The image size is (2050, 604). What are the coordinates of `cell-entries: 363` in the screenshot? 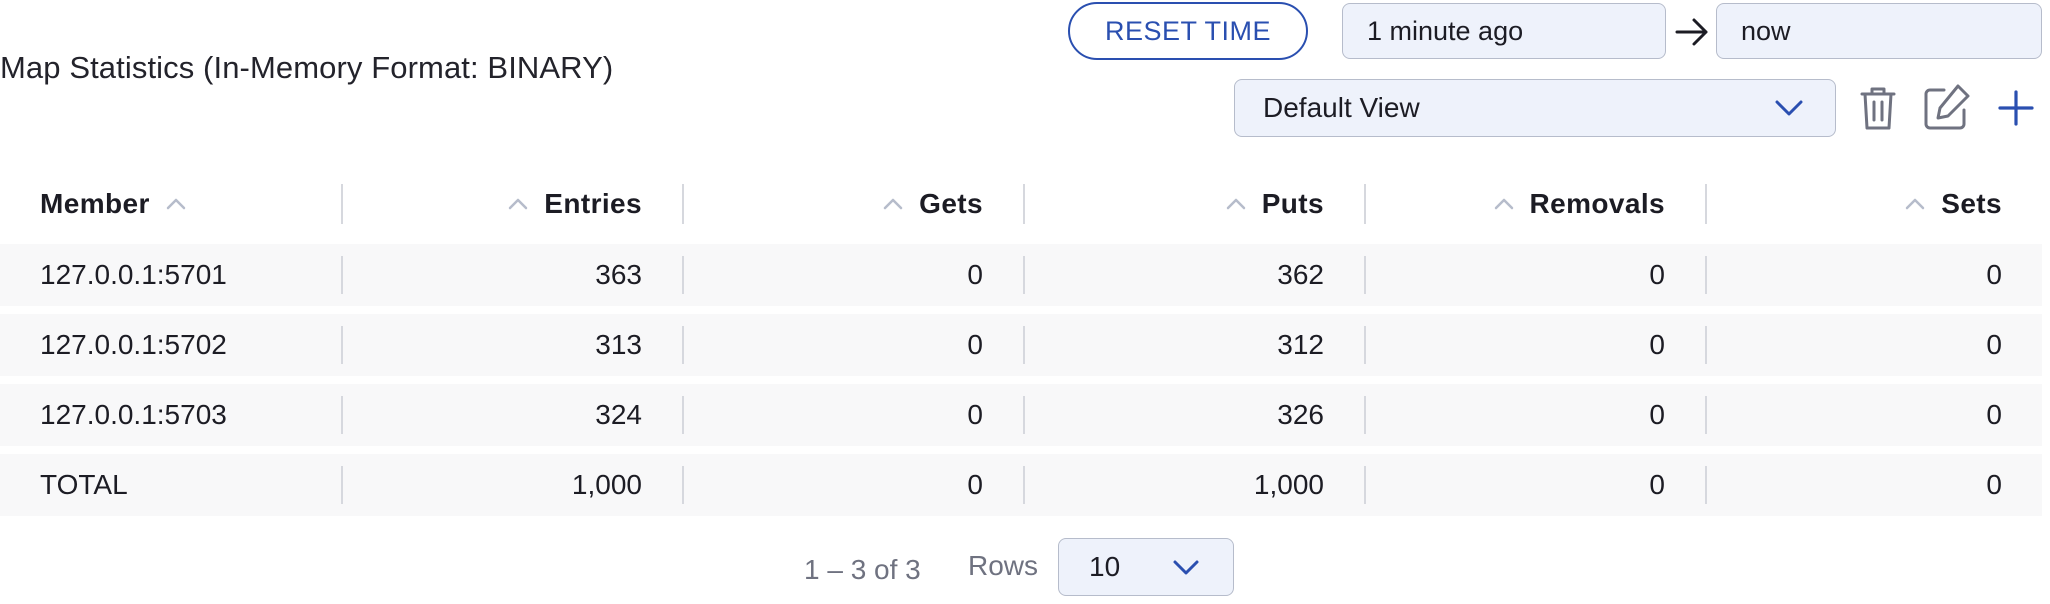 It's located at (511, 275).